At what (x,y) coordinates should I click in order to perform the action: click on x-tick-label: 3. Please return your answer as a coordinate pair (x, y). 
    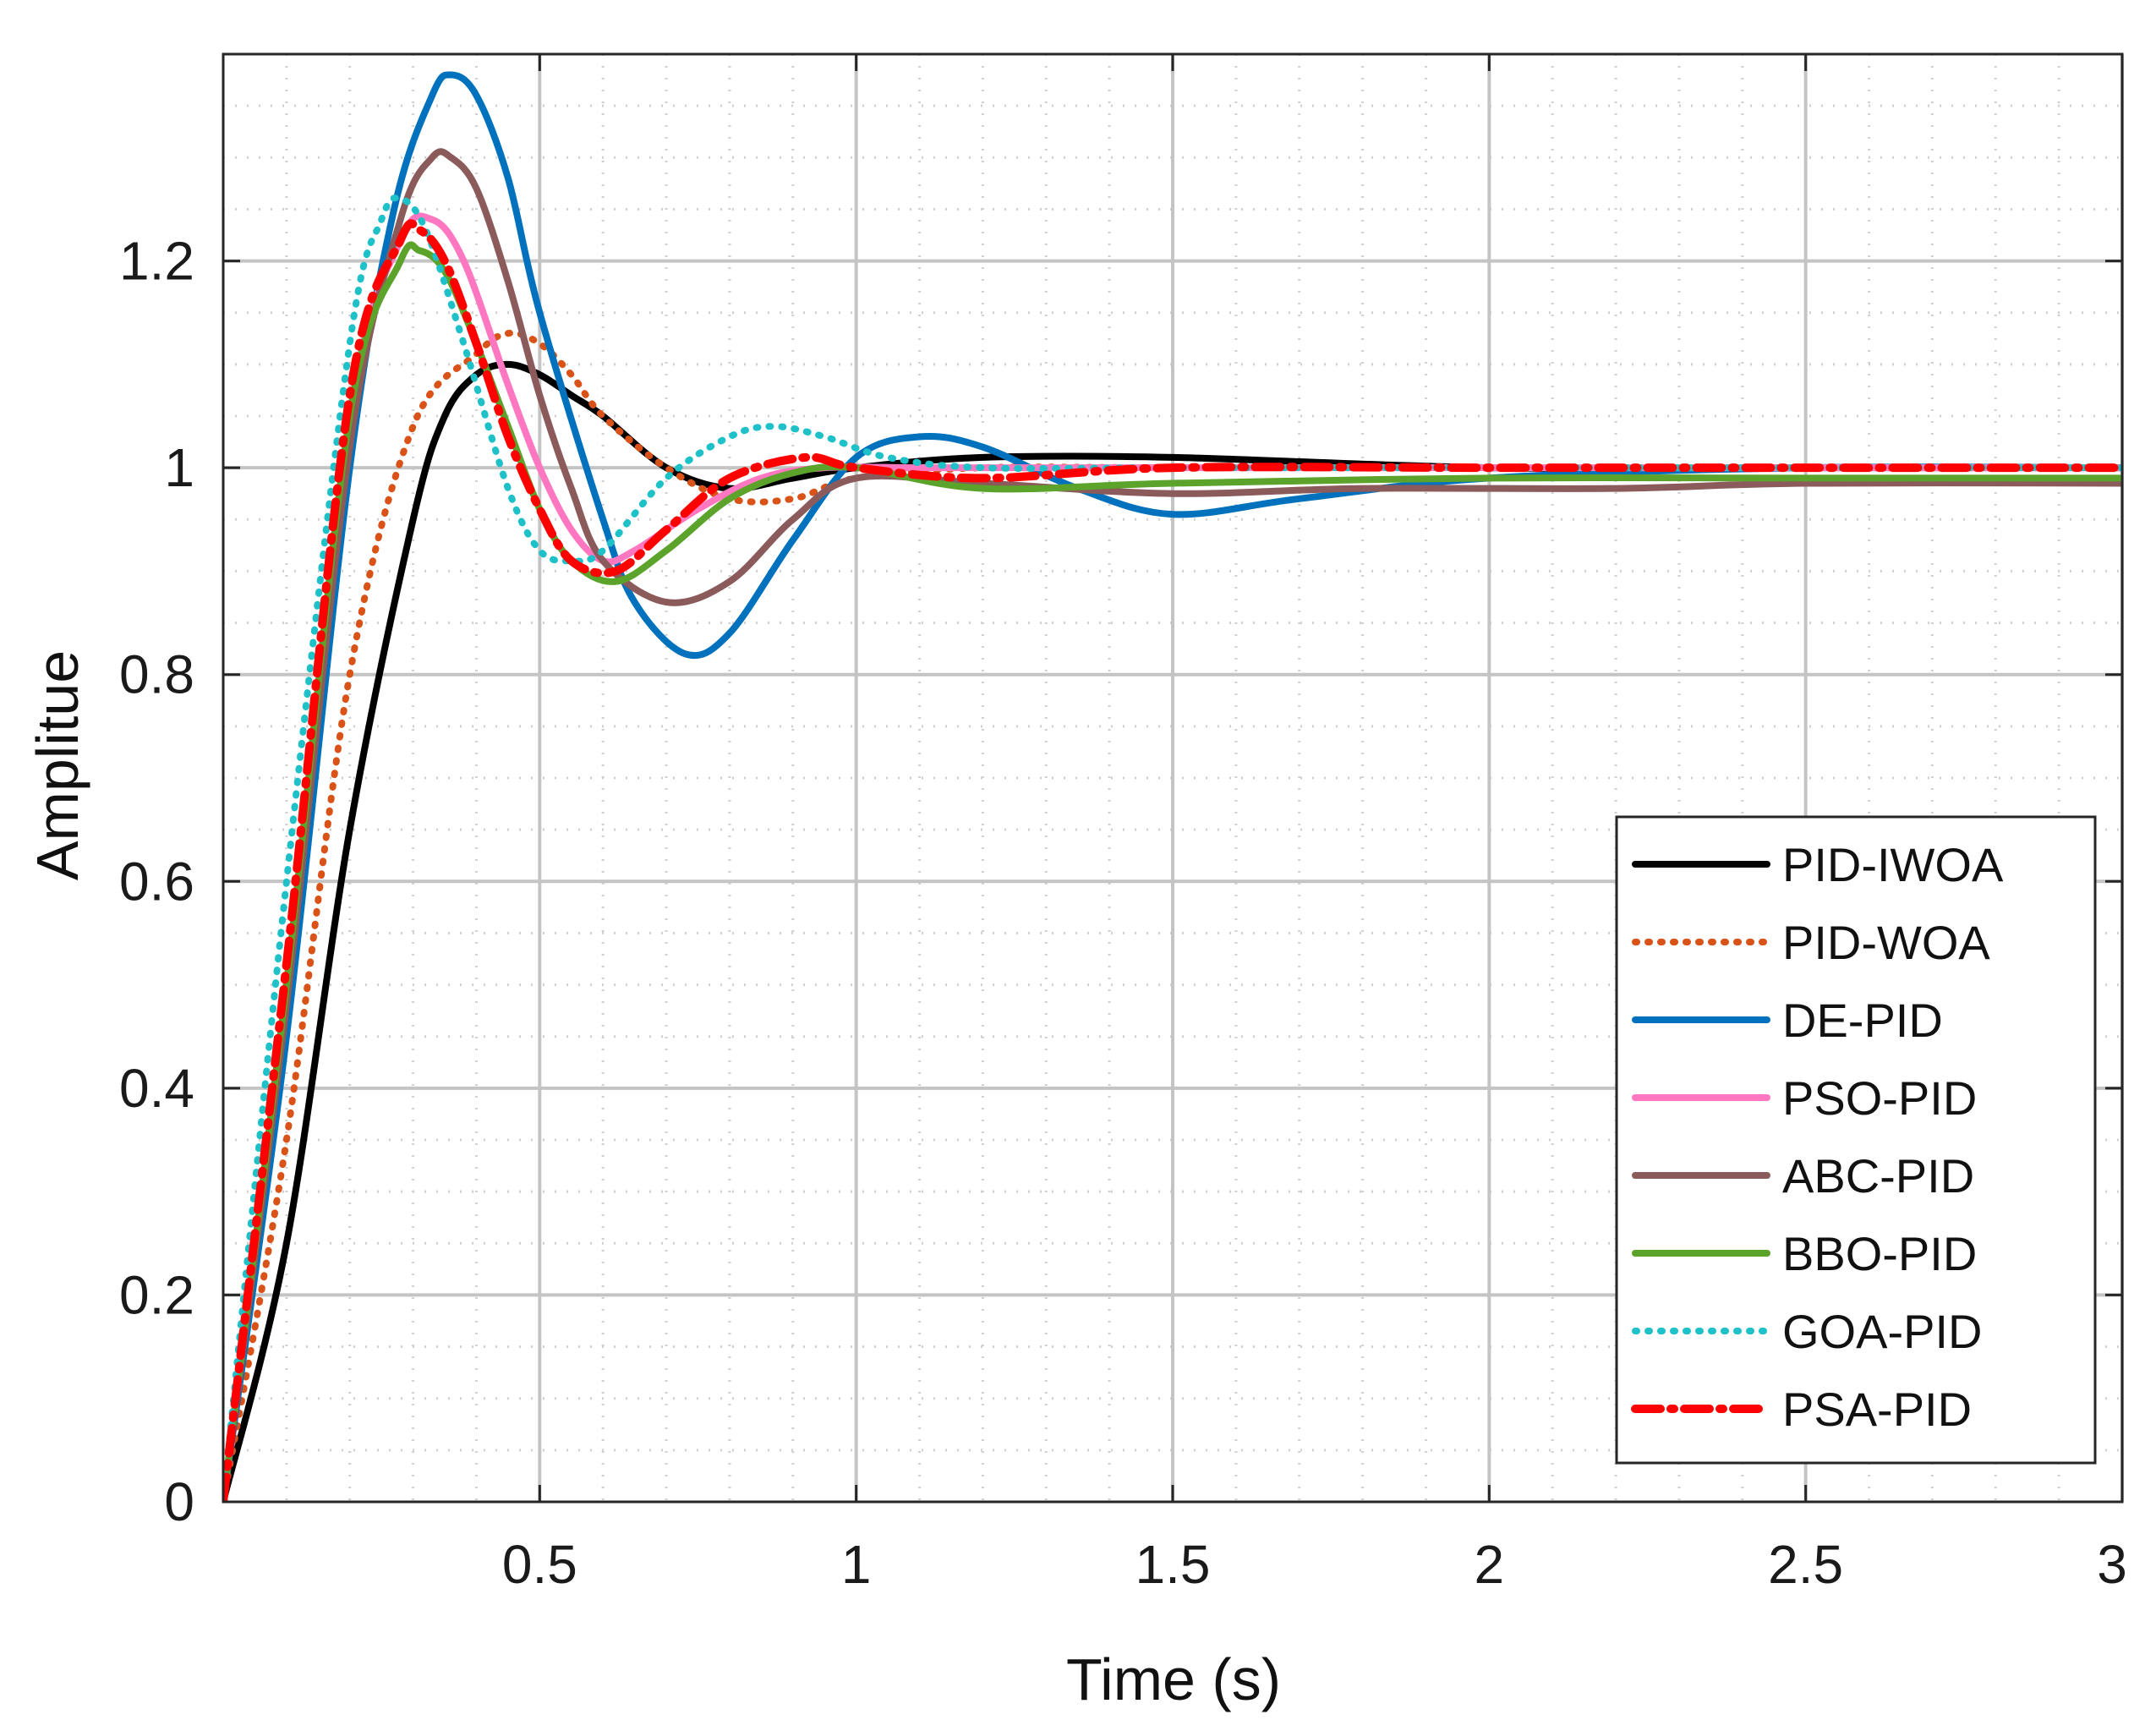
    Looking at the image, I should click on (2112, 1565).